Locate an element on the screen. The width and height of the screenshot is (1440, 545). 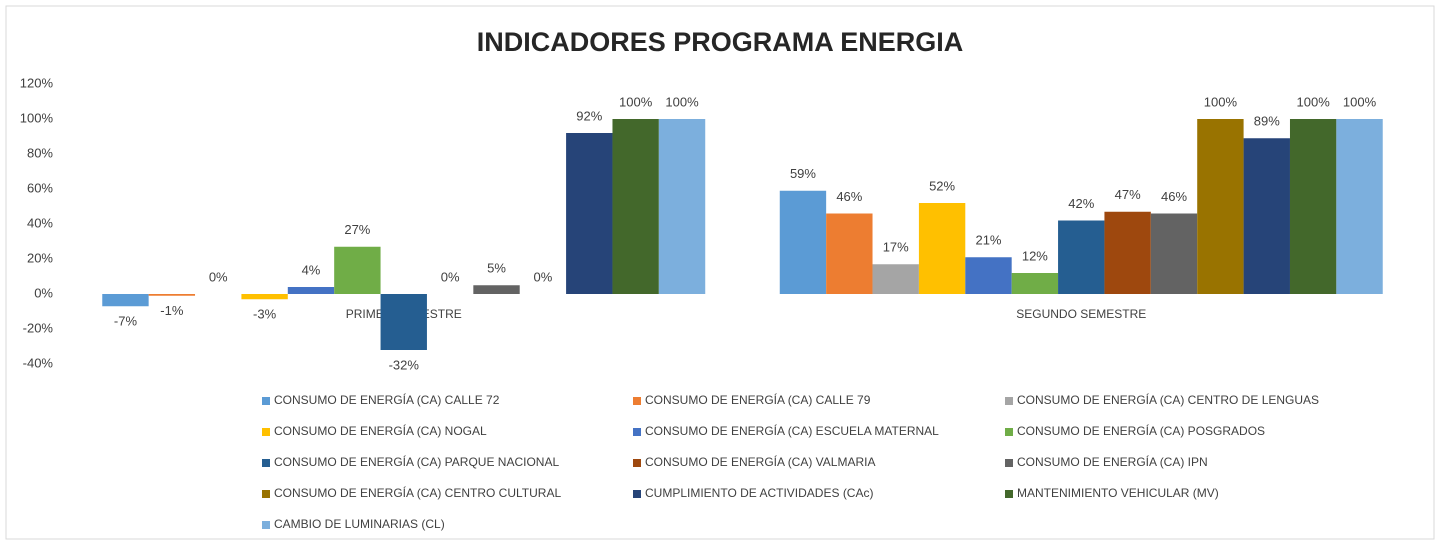
legend-label: MANTENIMIENTO VEHICULAR (MV) is located at coordinates (1118, 493).